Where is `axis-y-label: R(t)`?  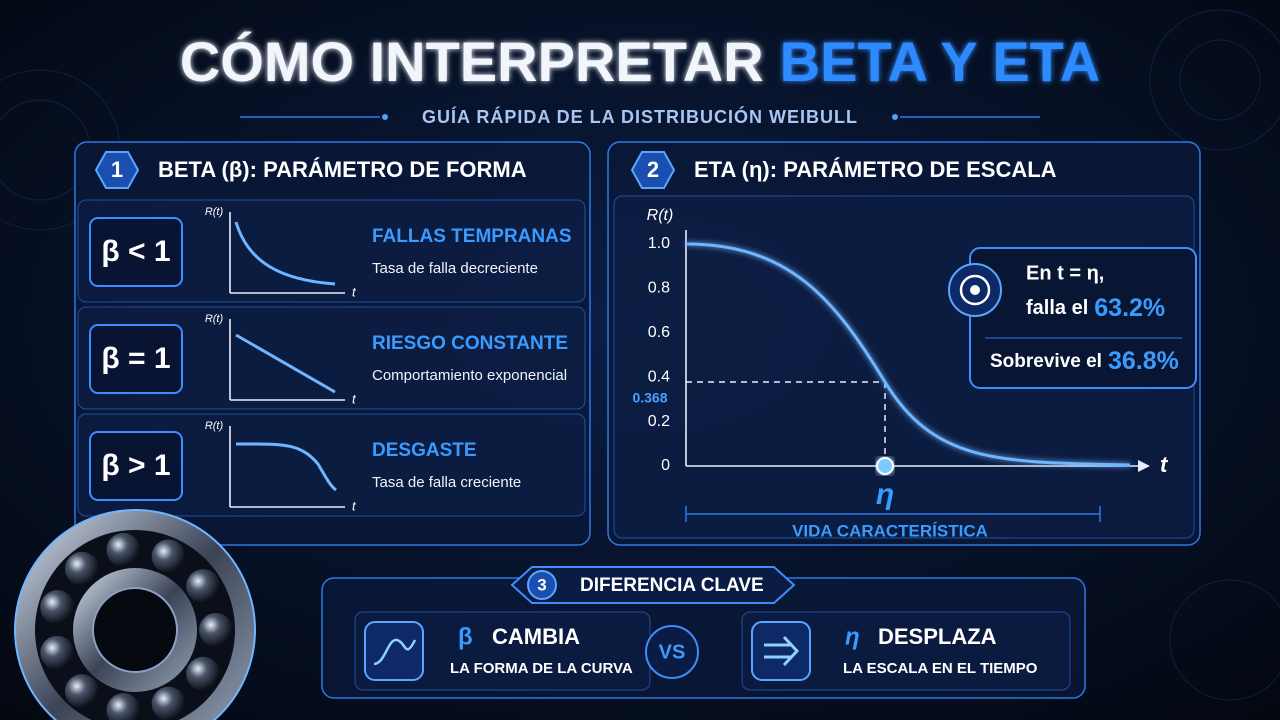 axis-y-label: R(t) is located at coordinates (660, 215).